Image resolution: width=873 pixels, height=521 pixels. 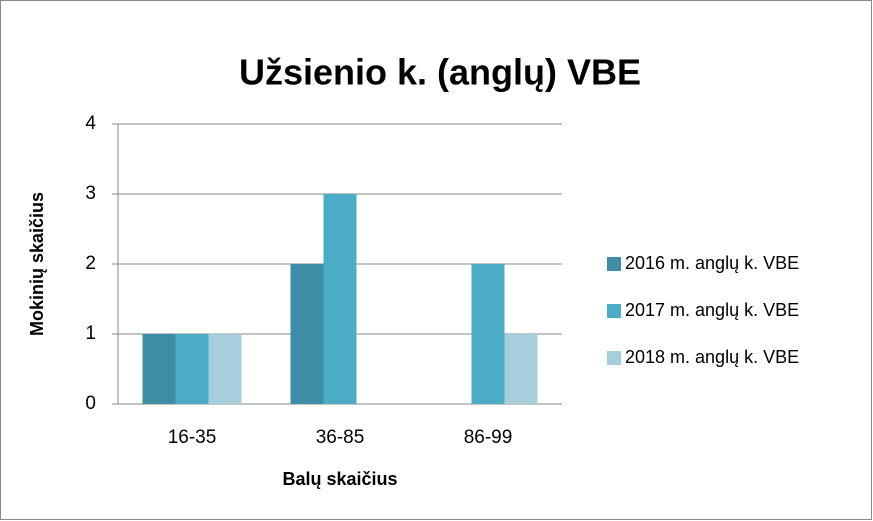 What do you see at coordinates (90, 193) in the screenshot?
I see `y-tick-label: 3` at bounding box center [90, 193].